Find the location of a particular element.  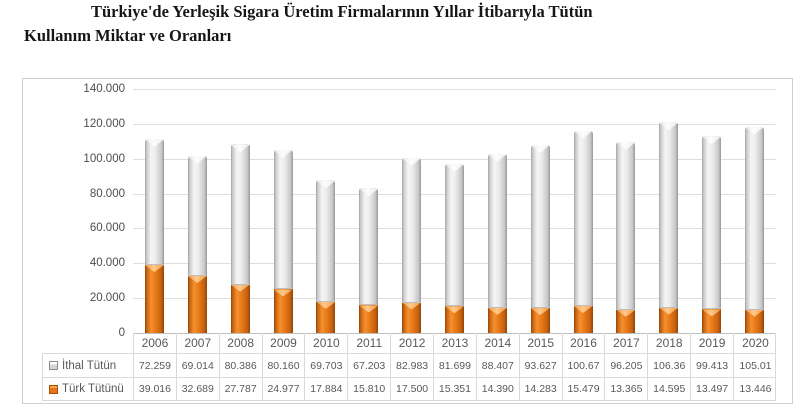

bar-column-2009 is located at coordinates (283, 211).